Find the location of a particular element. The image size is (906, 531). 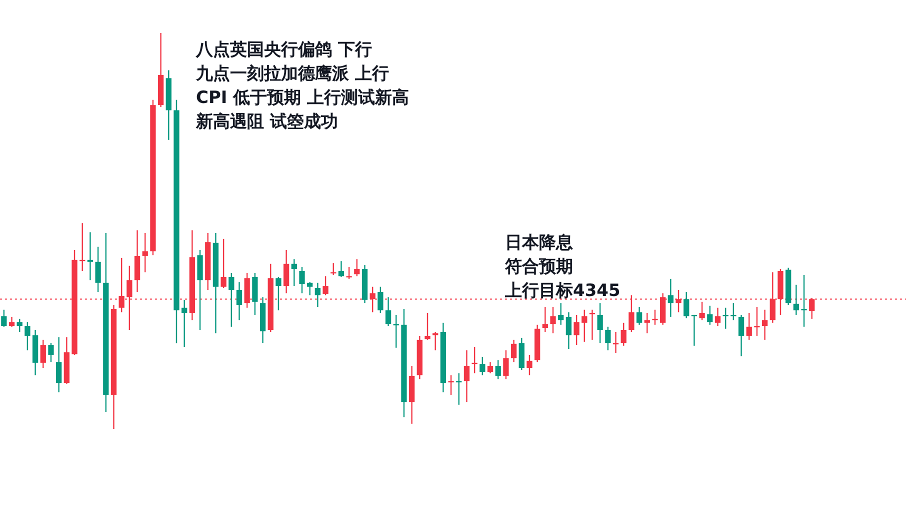

annotation: 九点一刻拉加德鹰派 上行 is located at coordinates (292, 74).